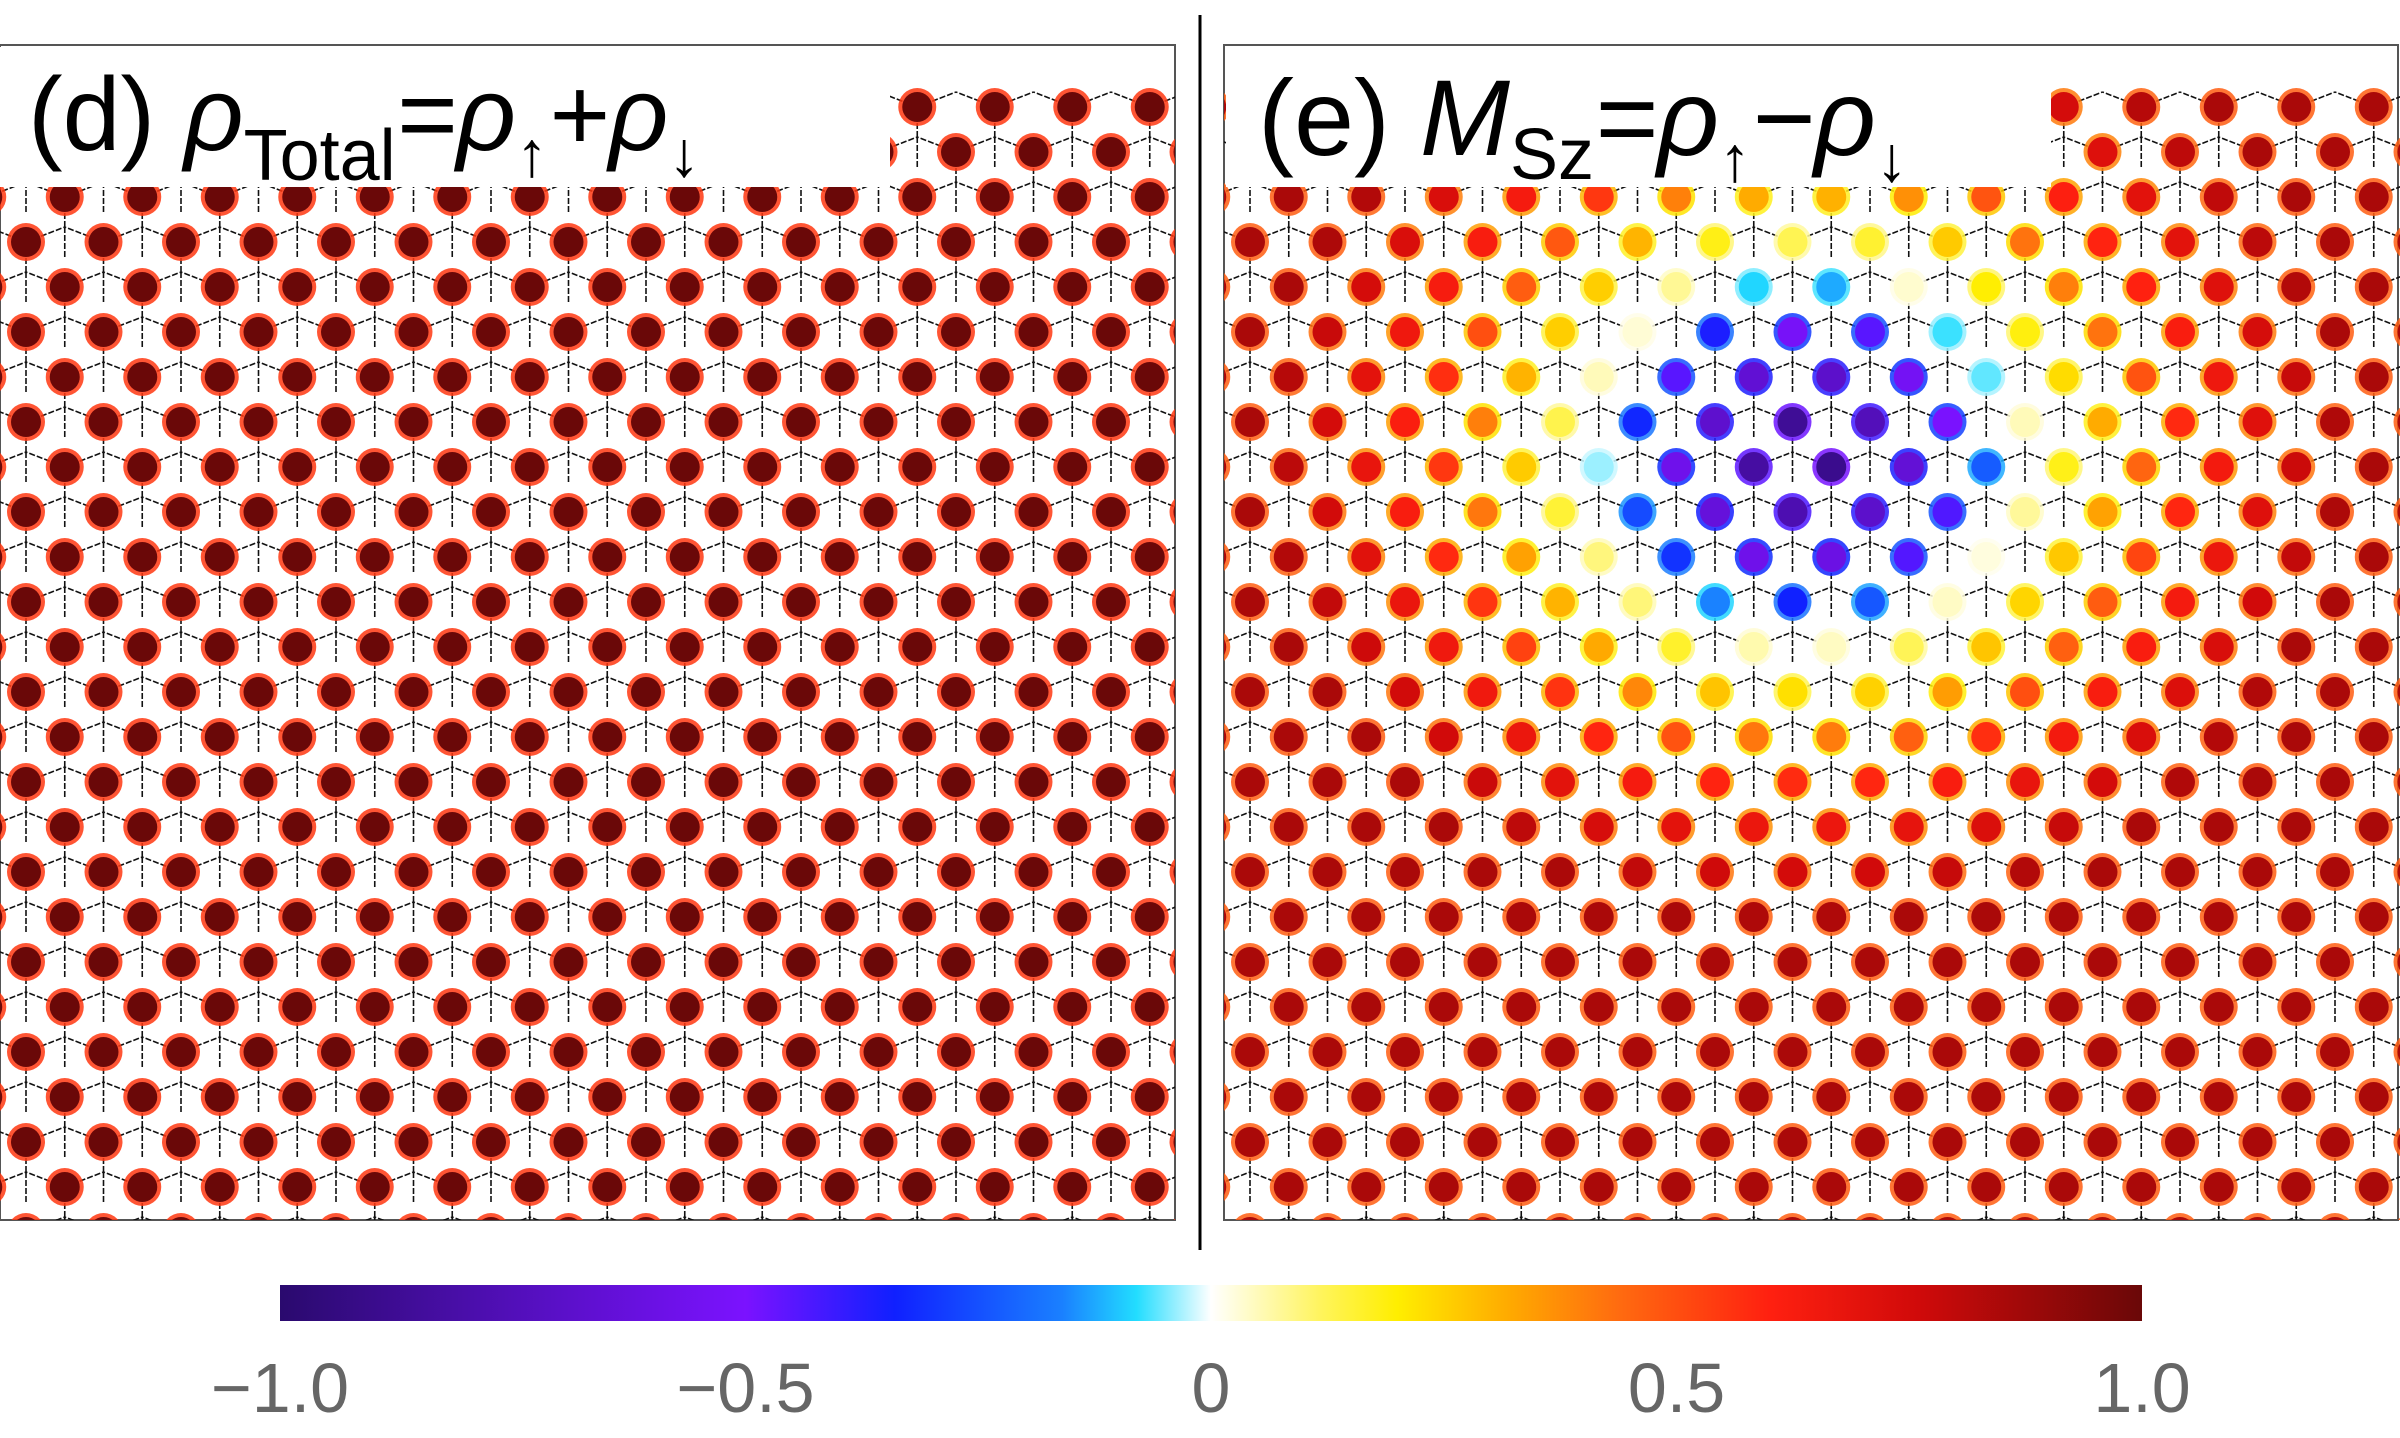 This screenshot has height=1438, width=2400. What do you see at coordinates (1813, 117) in the screenshot?
I see `panel-e-label-operator: −ρ` at bounding box center [1813, 117].